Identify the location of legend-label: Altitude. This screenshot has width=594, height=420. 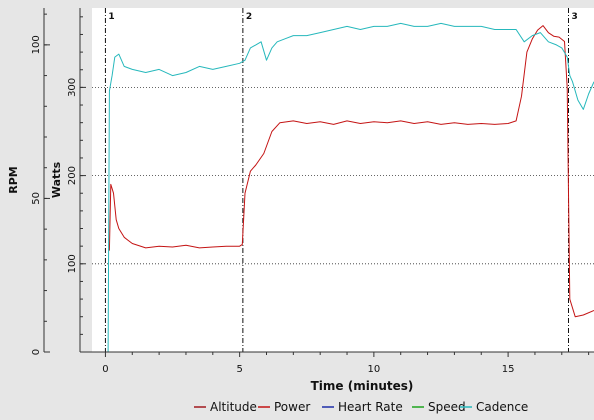
(233, 407).